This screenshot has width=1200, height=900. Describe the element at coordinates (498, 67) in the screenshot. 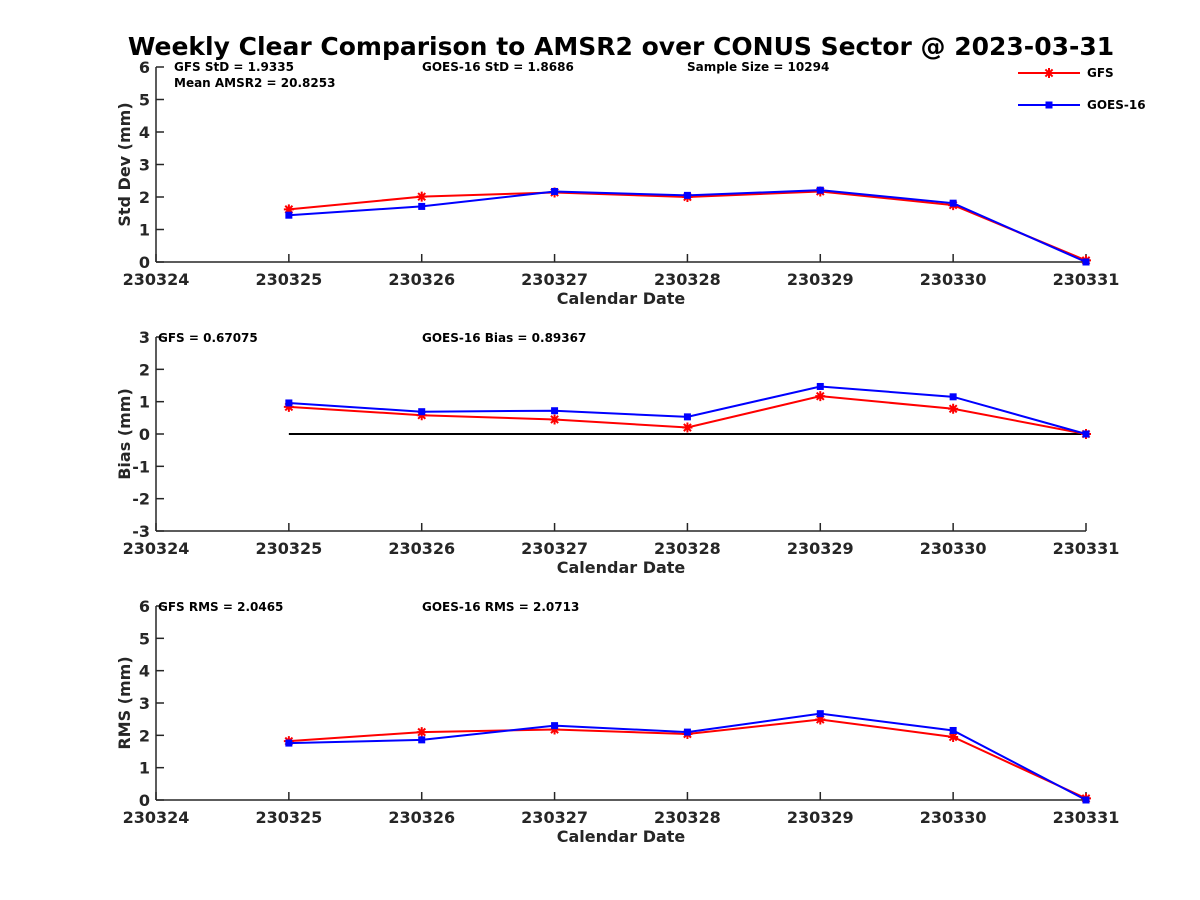

I see `annotation-goes: GOES-16 StD = 1.8686` at that location.